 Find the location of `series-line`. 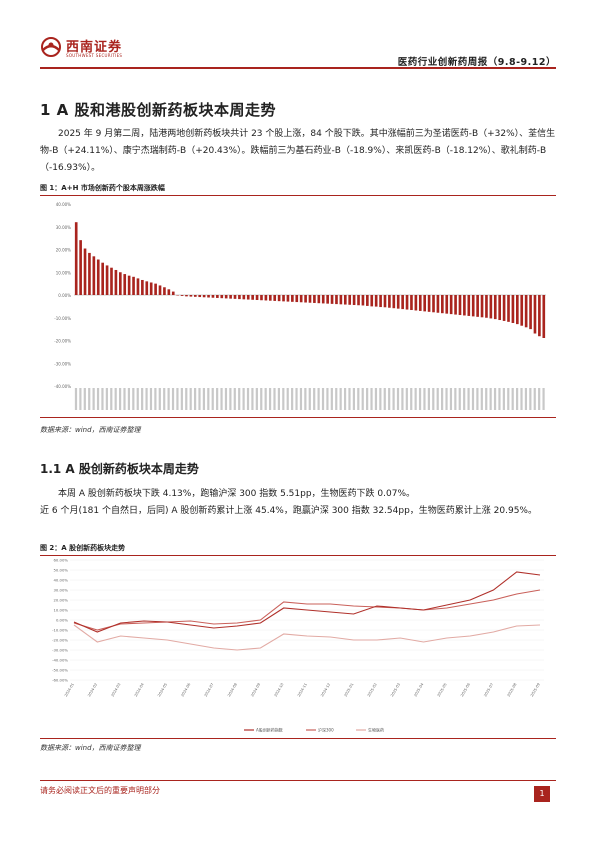

series-line is located at coordinates (307, 602).